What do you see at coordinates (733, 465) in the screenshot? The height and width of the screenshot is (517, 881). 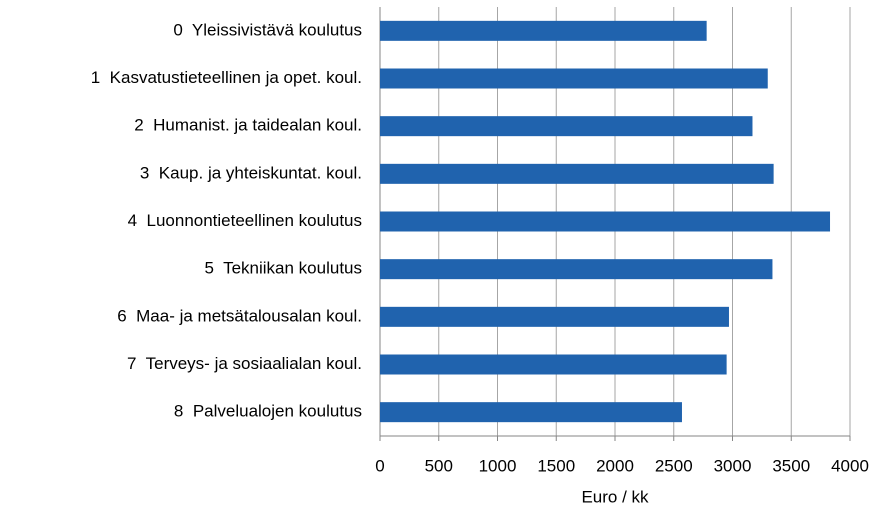 I see `x-tick-label: 3000` at bounding box center [733, 465].